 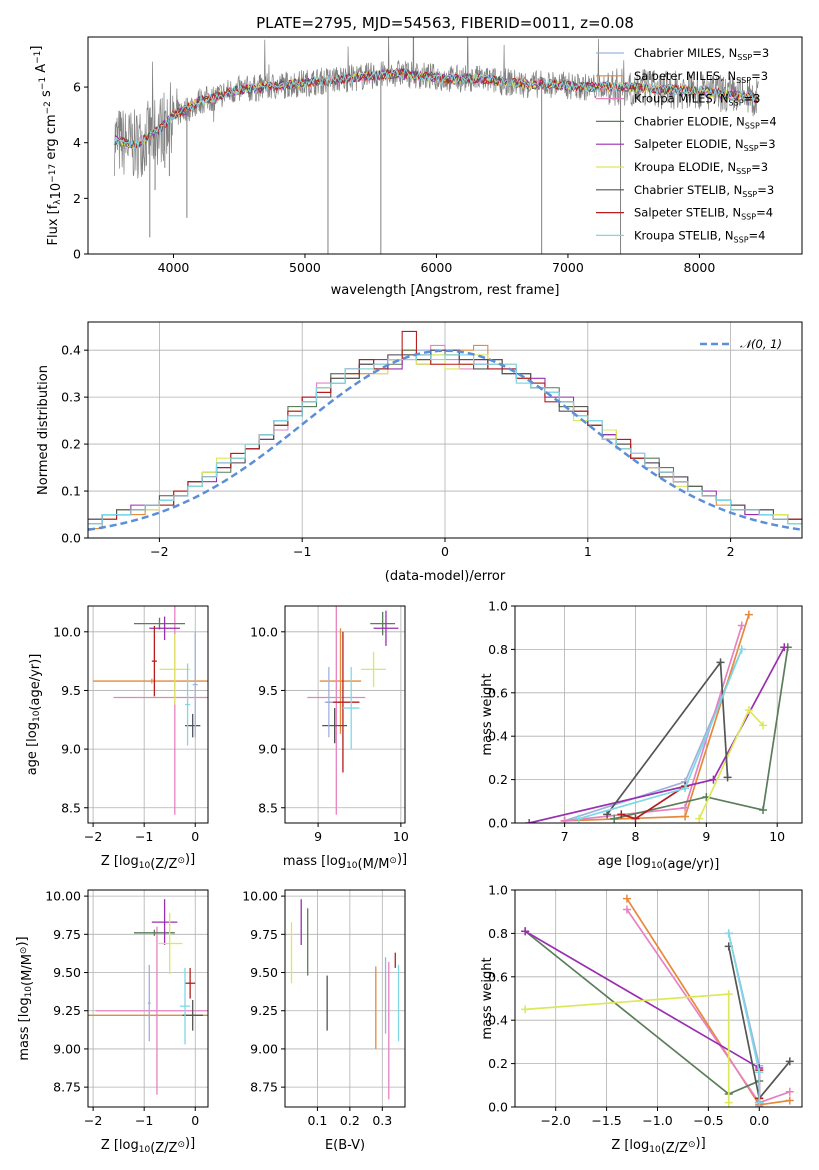 What do you see at coordinates (402, 859) in the screenshot?
I see `age_vs_mass-xlabel-part: )]` at bounding box center [402, 859].